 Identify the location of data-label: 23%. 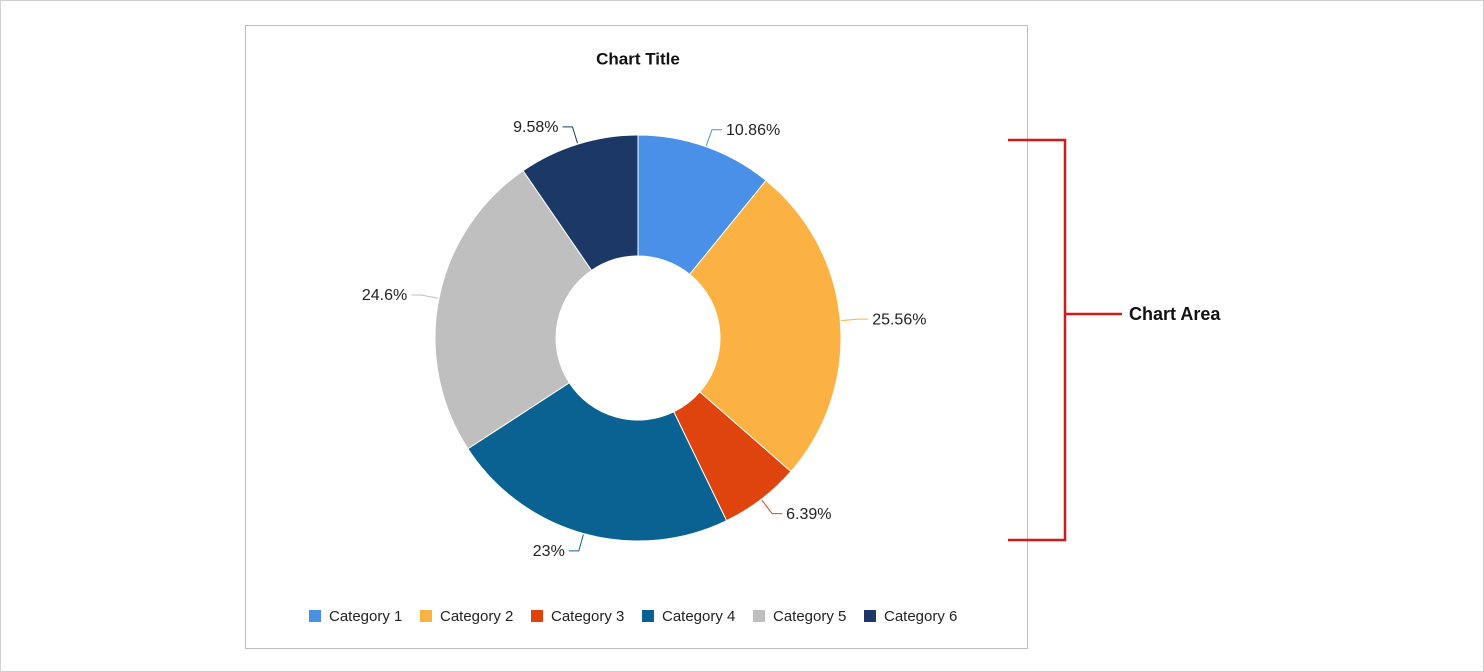
(549, 551).